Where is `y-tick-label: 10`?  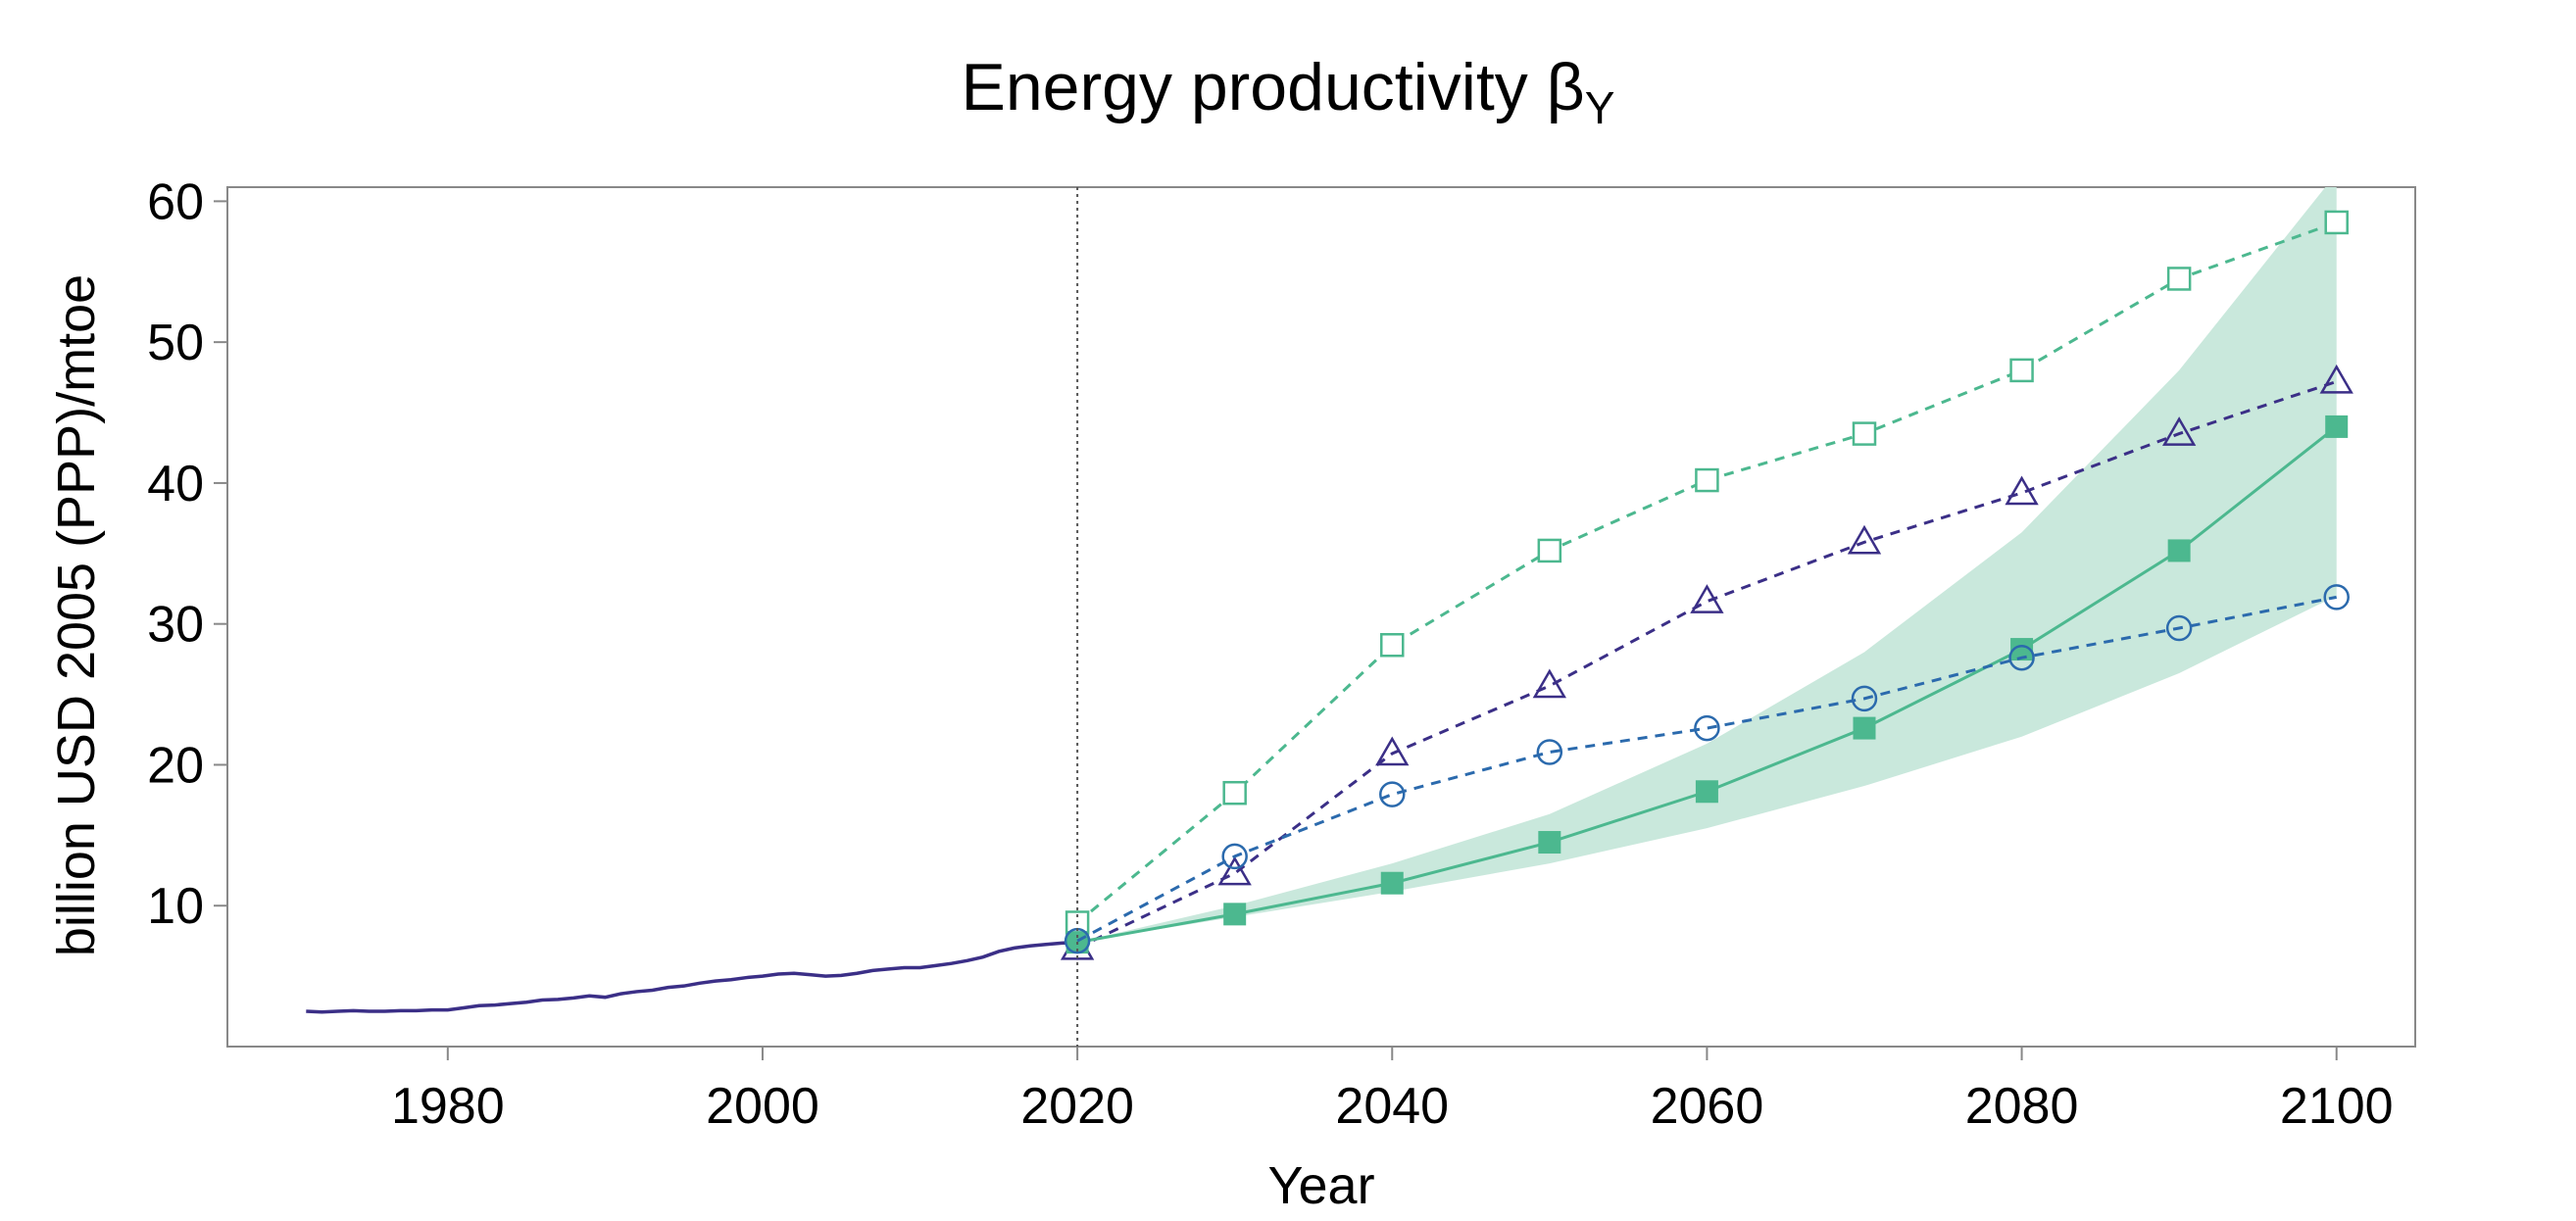 y-tick-label: 10 is located at coordinates (175, 906).